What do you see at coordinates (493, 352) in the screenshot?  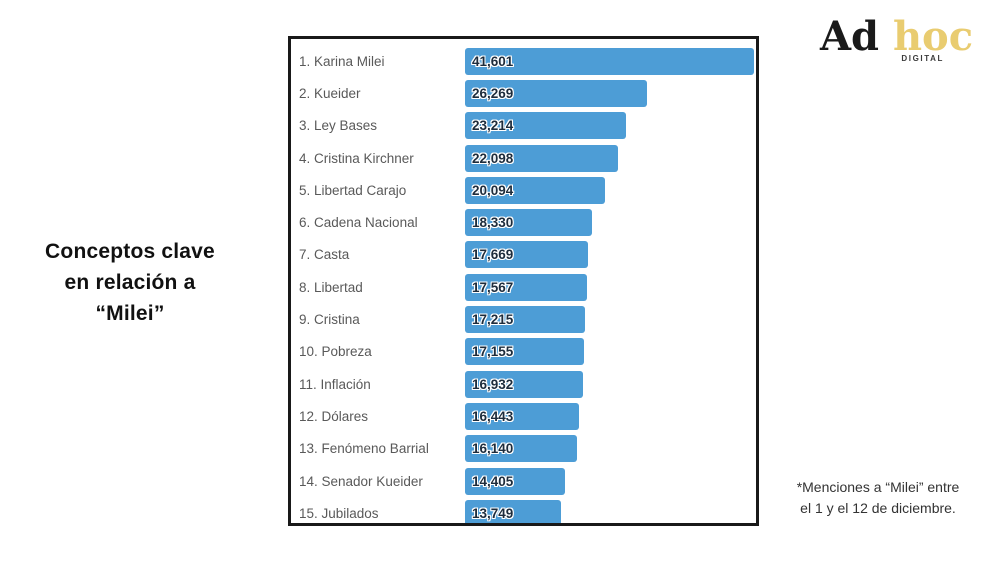 I see `bar-value-label: 17,155` at bounding box center [493, 352].